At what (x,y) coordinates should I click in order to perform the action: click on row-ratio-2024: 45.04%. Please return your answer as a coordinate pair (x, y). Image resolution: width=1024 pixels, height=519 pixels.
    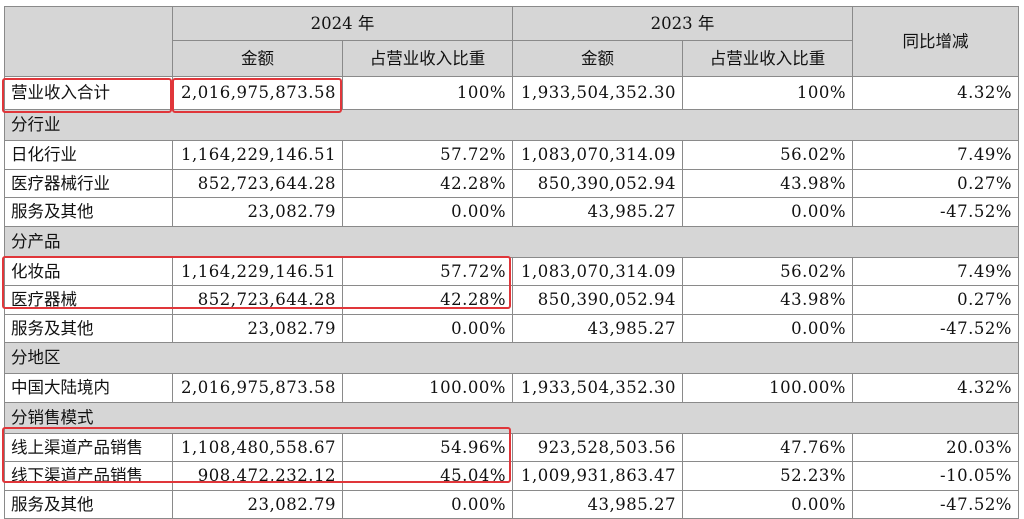
    Looking at the image, I should click on (427, 476).